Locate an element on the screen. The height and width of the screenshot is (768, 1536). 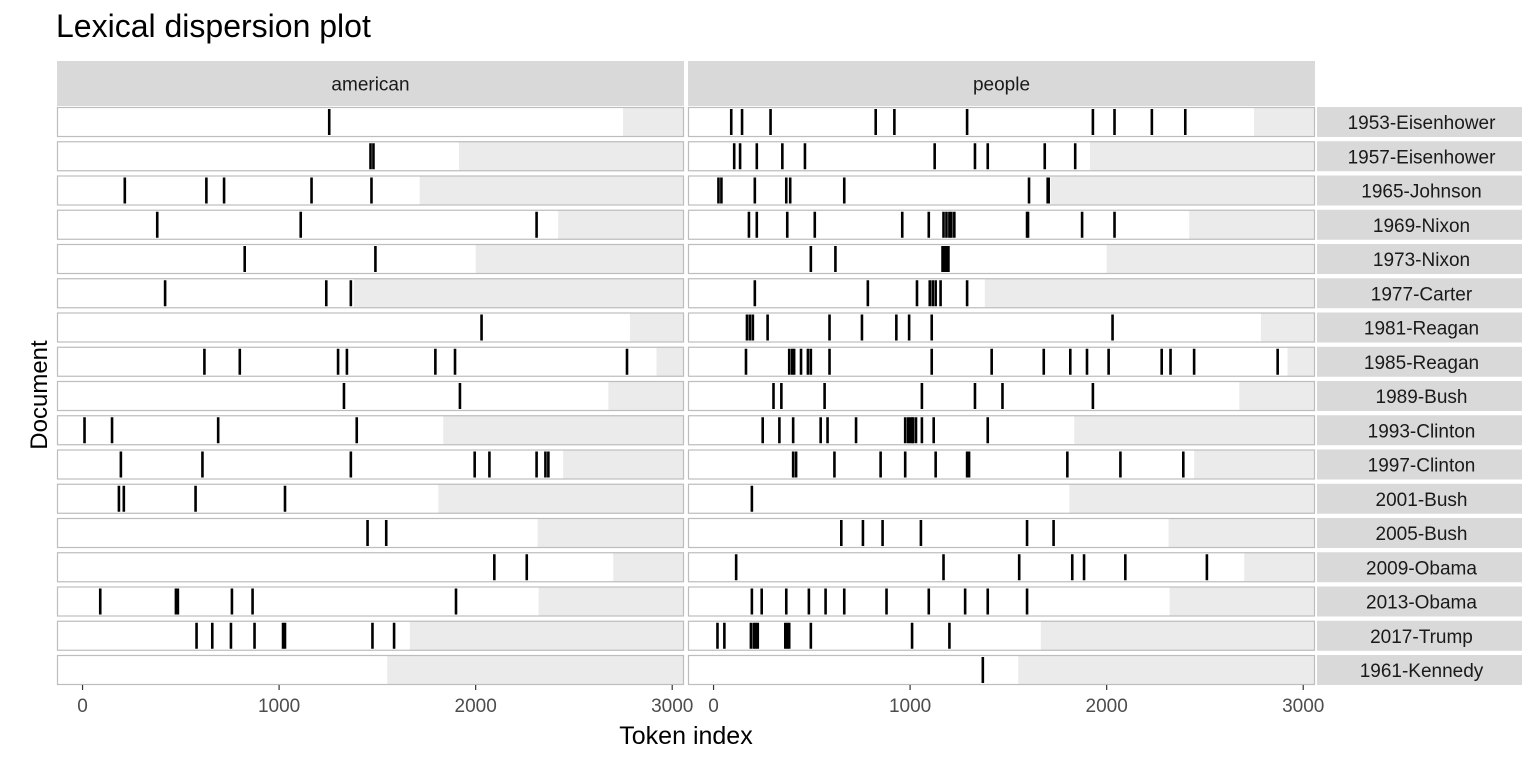
facet-label: american is located at coordinates (370, 85).